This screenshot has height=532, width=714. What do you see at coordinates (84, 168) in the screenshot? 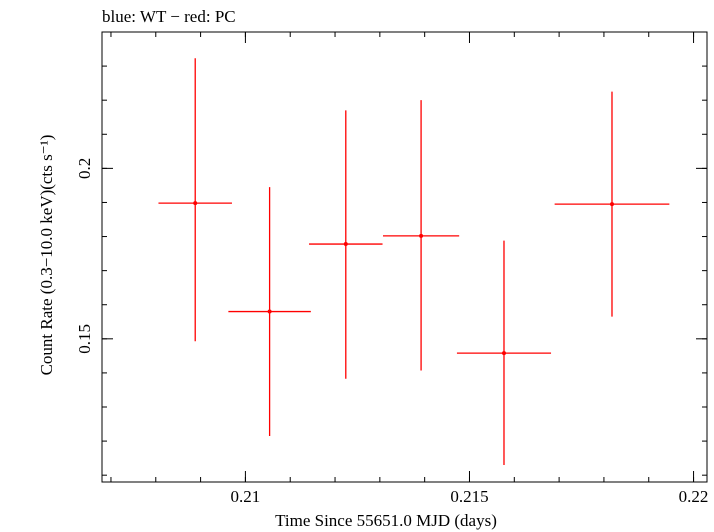
I see `y-tick-label: 0.2` at bounding box center [84, 168].